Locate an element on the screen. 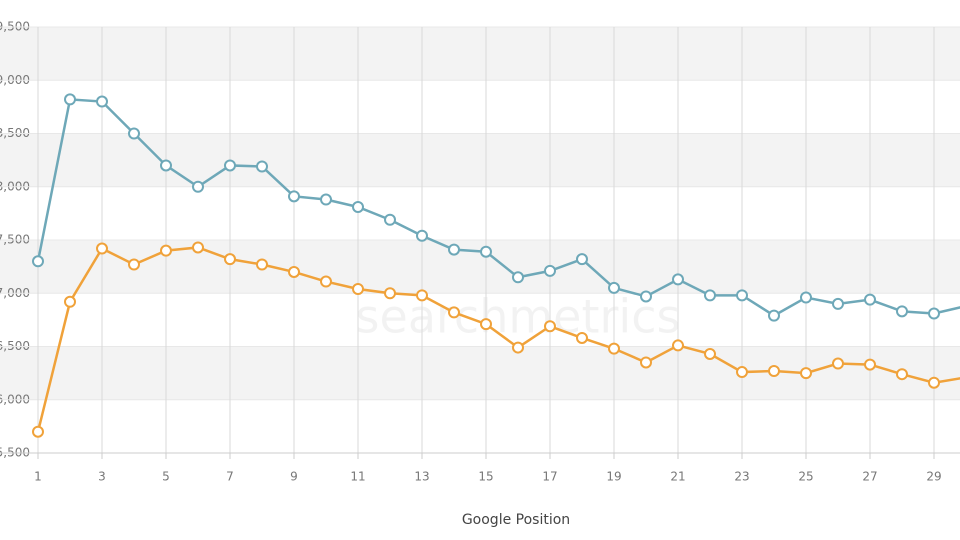 This screenshot has width=960, height=540. x-tick-label: 27 is located at coordinates (869, 477).